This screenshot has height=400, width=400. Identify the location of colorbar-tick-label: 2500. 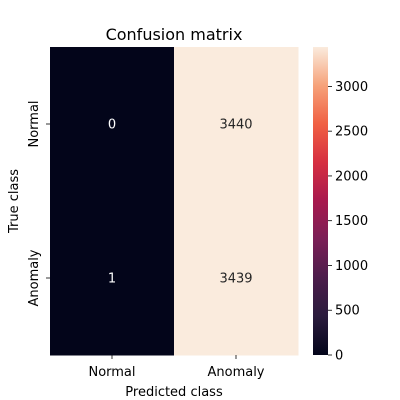
(351, 132).